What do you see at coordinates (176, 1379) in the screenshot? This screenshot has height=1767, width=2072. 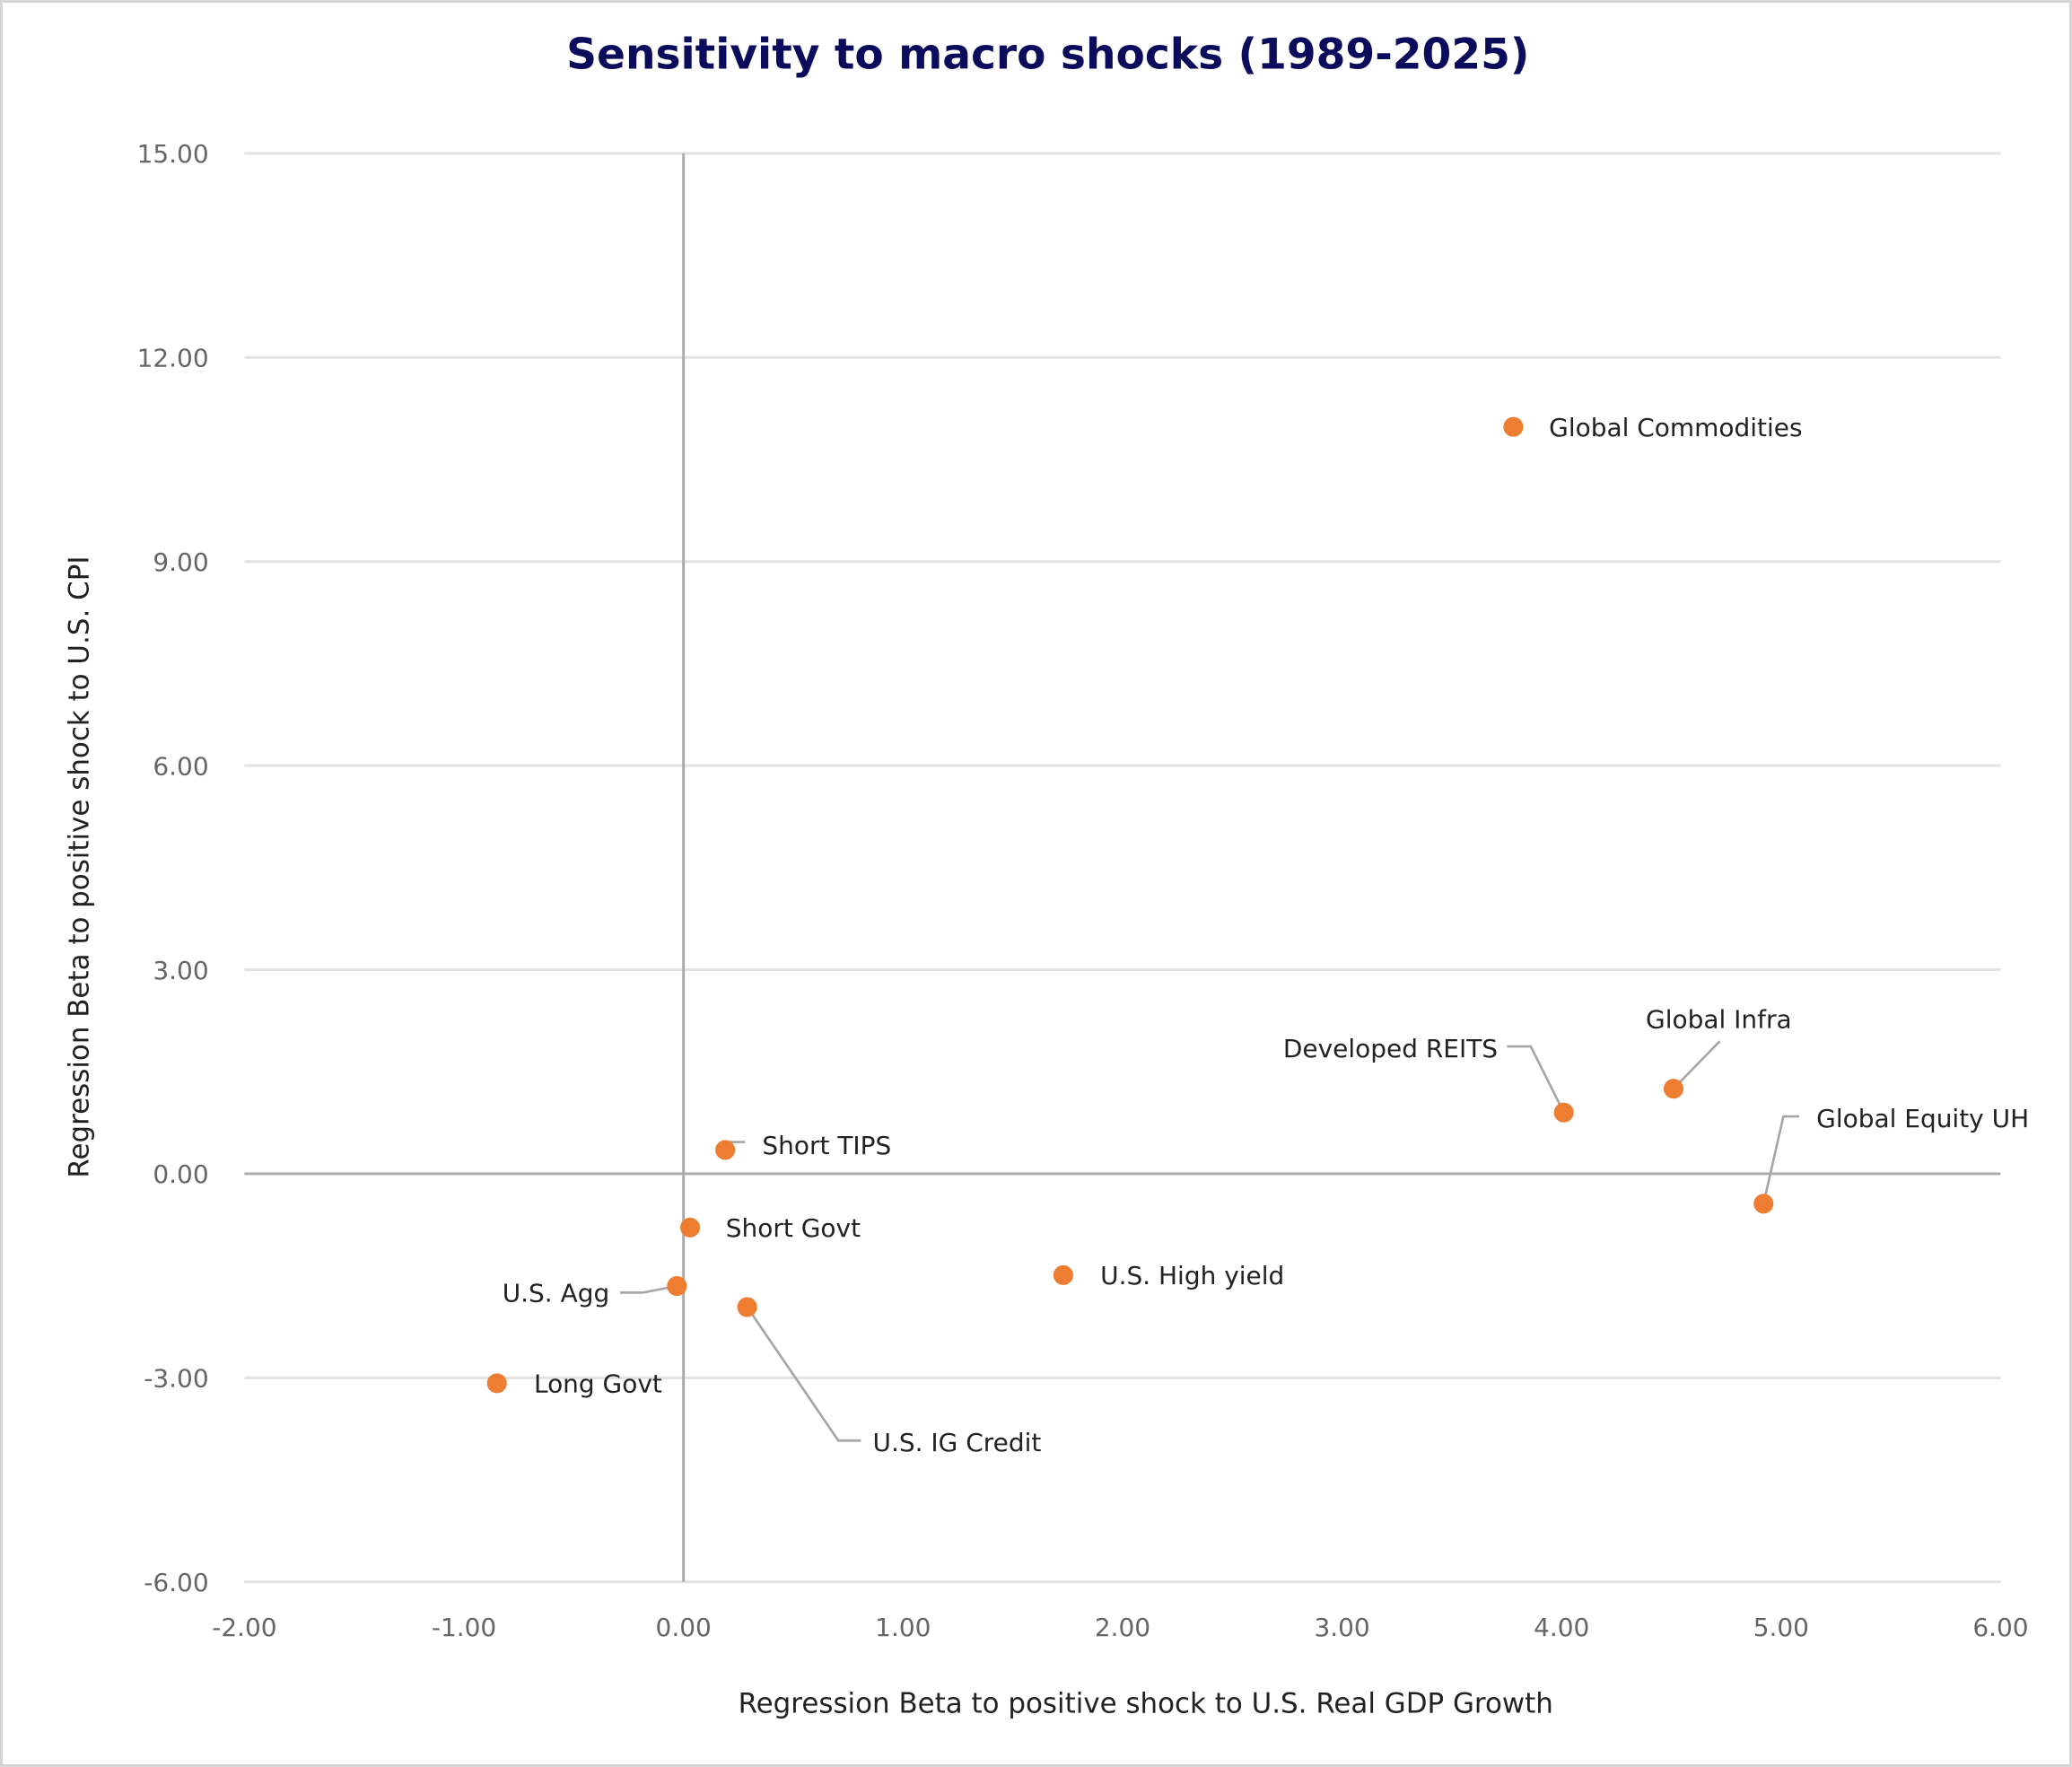 I see `y-tick-label: -3.00` at bounding box center [176, 1379].